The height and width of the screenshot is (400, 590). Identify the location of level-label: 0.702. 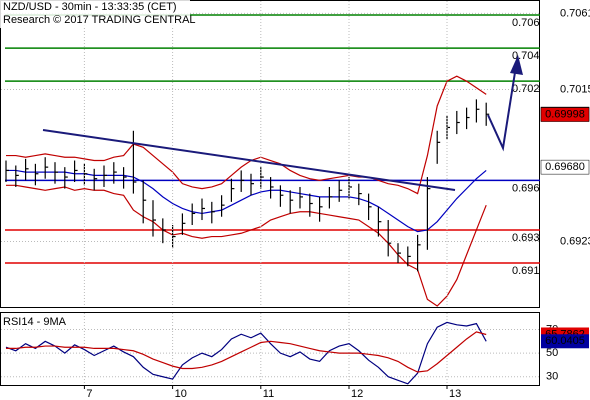
(526, 89).